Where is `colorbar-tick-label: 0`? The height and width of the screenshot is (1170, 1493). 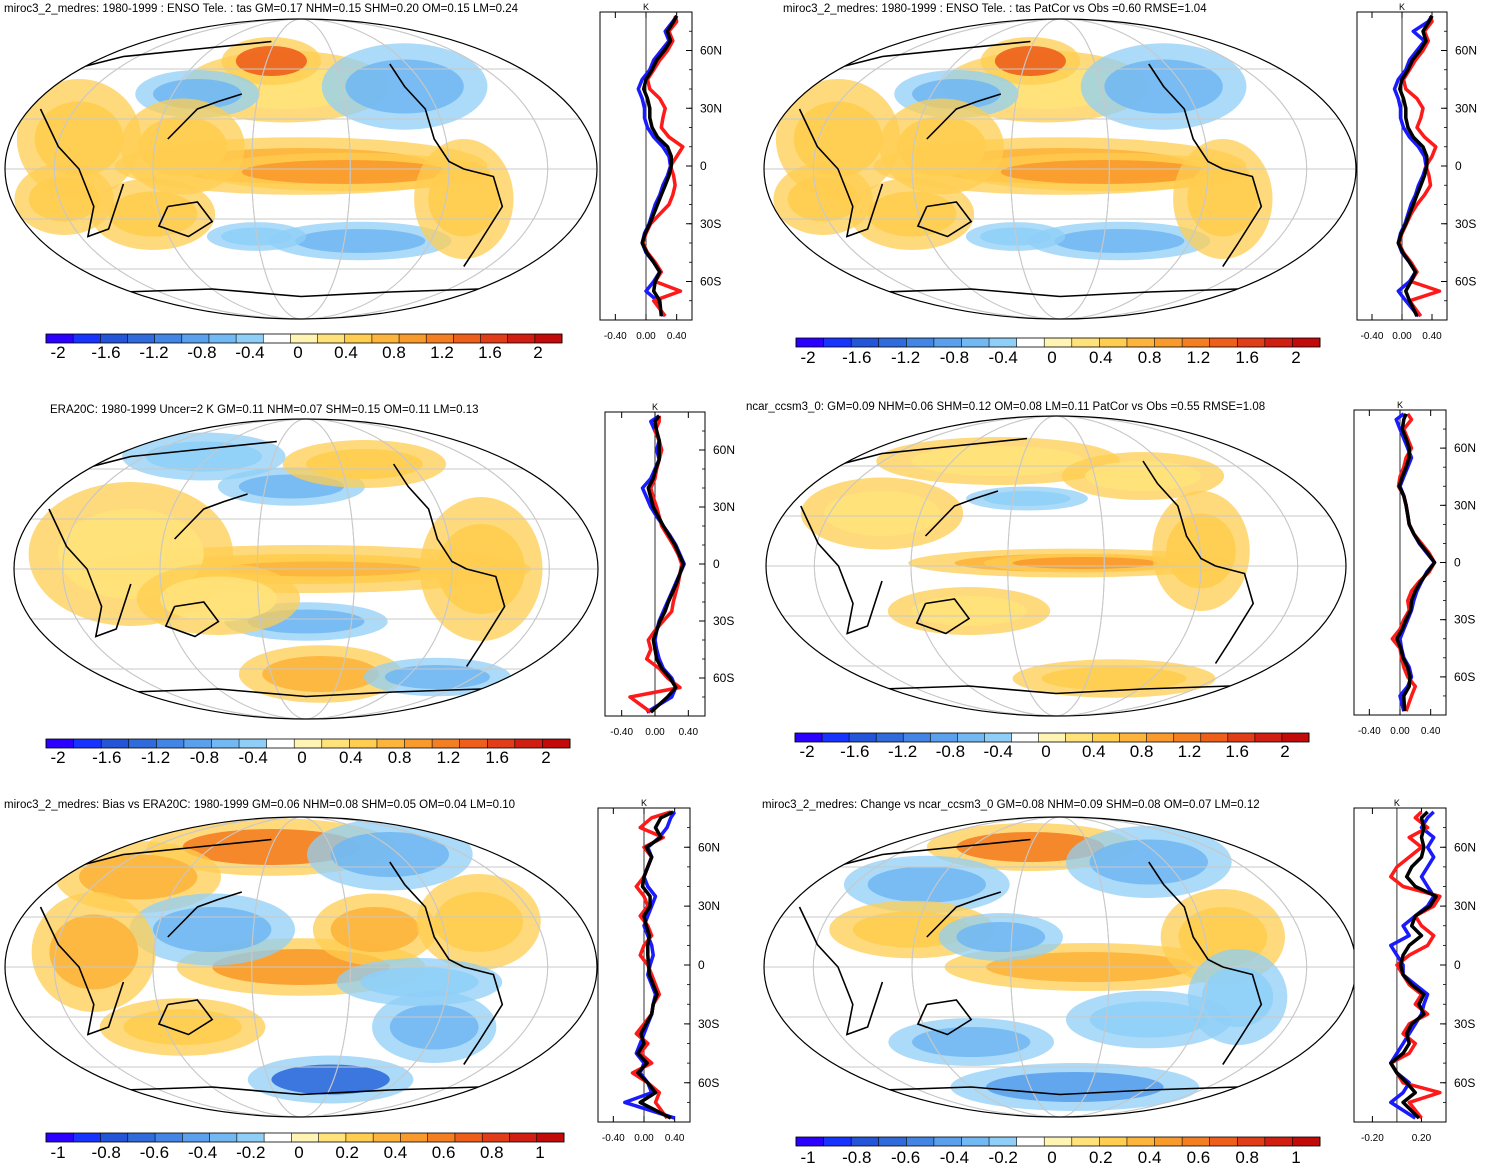
colorbar-tick-label: 0 is located at coordinates (1045, 751).